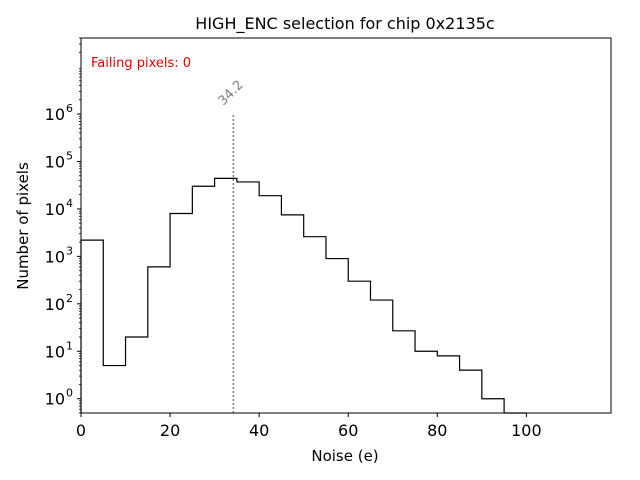 This screenshot has width=640, height=480. What do you see at coordinates (437, 430) in the screenshot?
I see `x-tick-label: 80` at bounding box center [437, 430].